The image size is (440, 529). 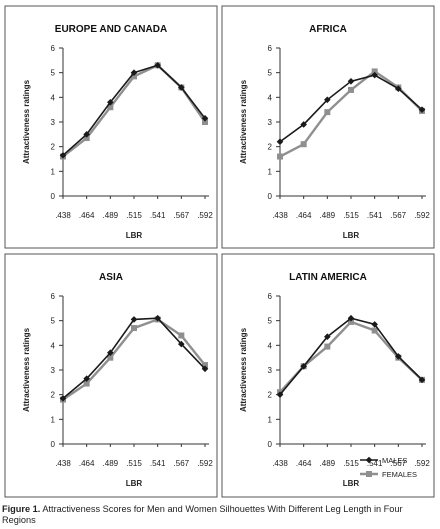 What do you see at coordinates (369, 460) in the screenshot?
I see `legend-marker-males` at bounding box center [369, 460].